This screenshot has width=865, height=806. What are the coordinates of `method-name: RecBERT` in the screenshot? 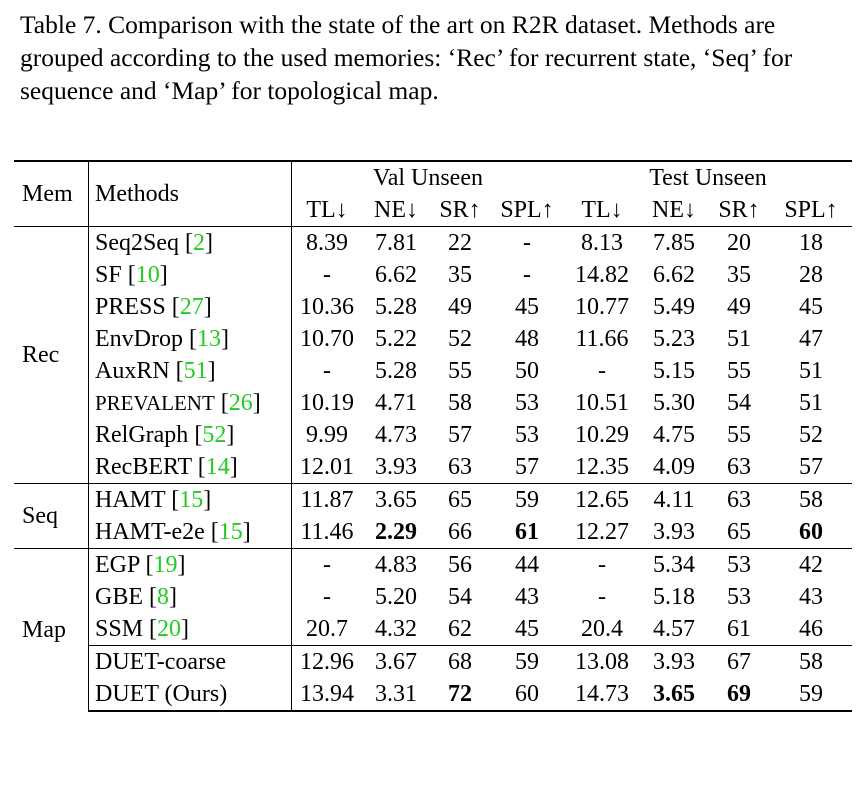 It's located at (143, 467).